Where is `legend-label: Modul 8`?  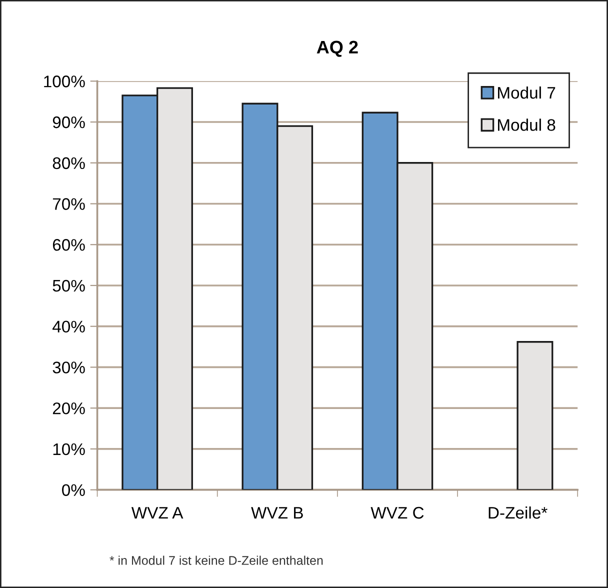 legend-label: Modul 8 is located at coordinates (527, 124).